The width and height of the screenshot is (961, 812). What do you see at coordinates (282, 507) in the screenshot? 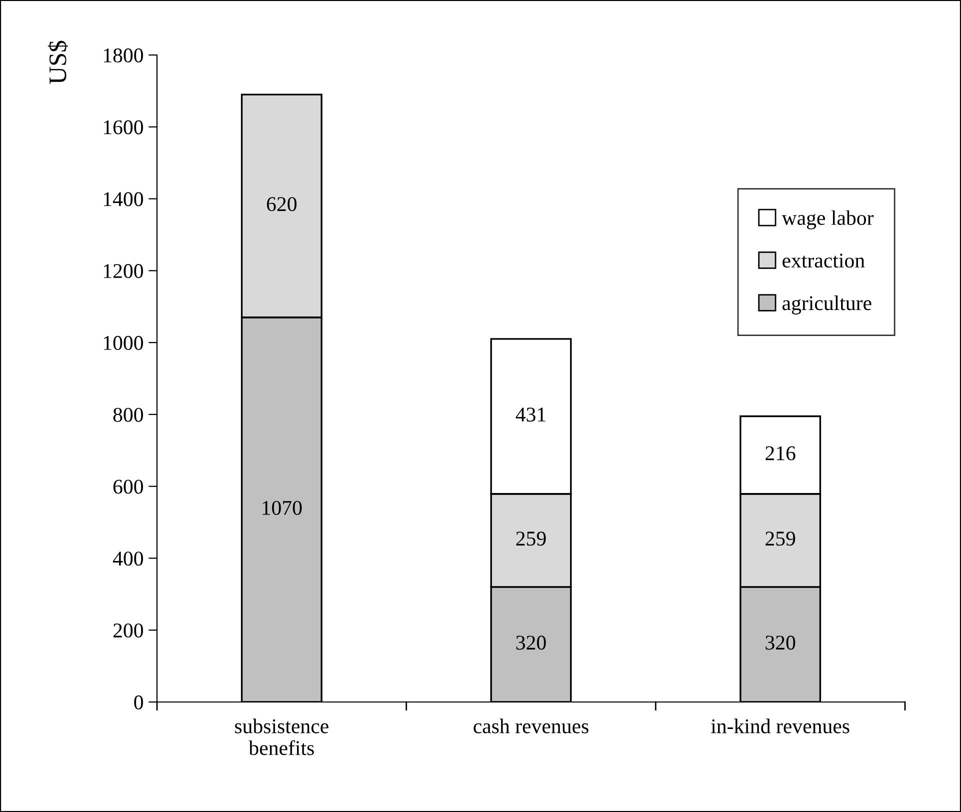
I see `data-label: 1070` at bounding box center [282, 507].